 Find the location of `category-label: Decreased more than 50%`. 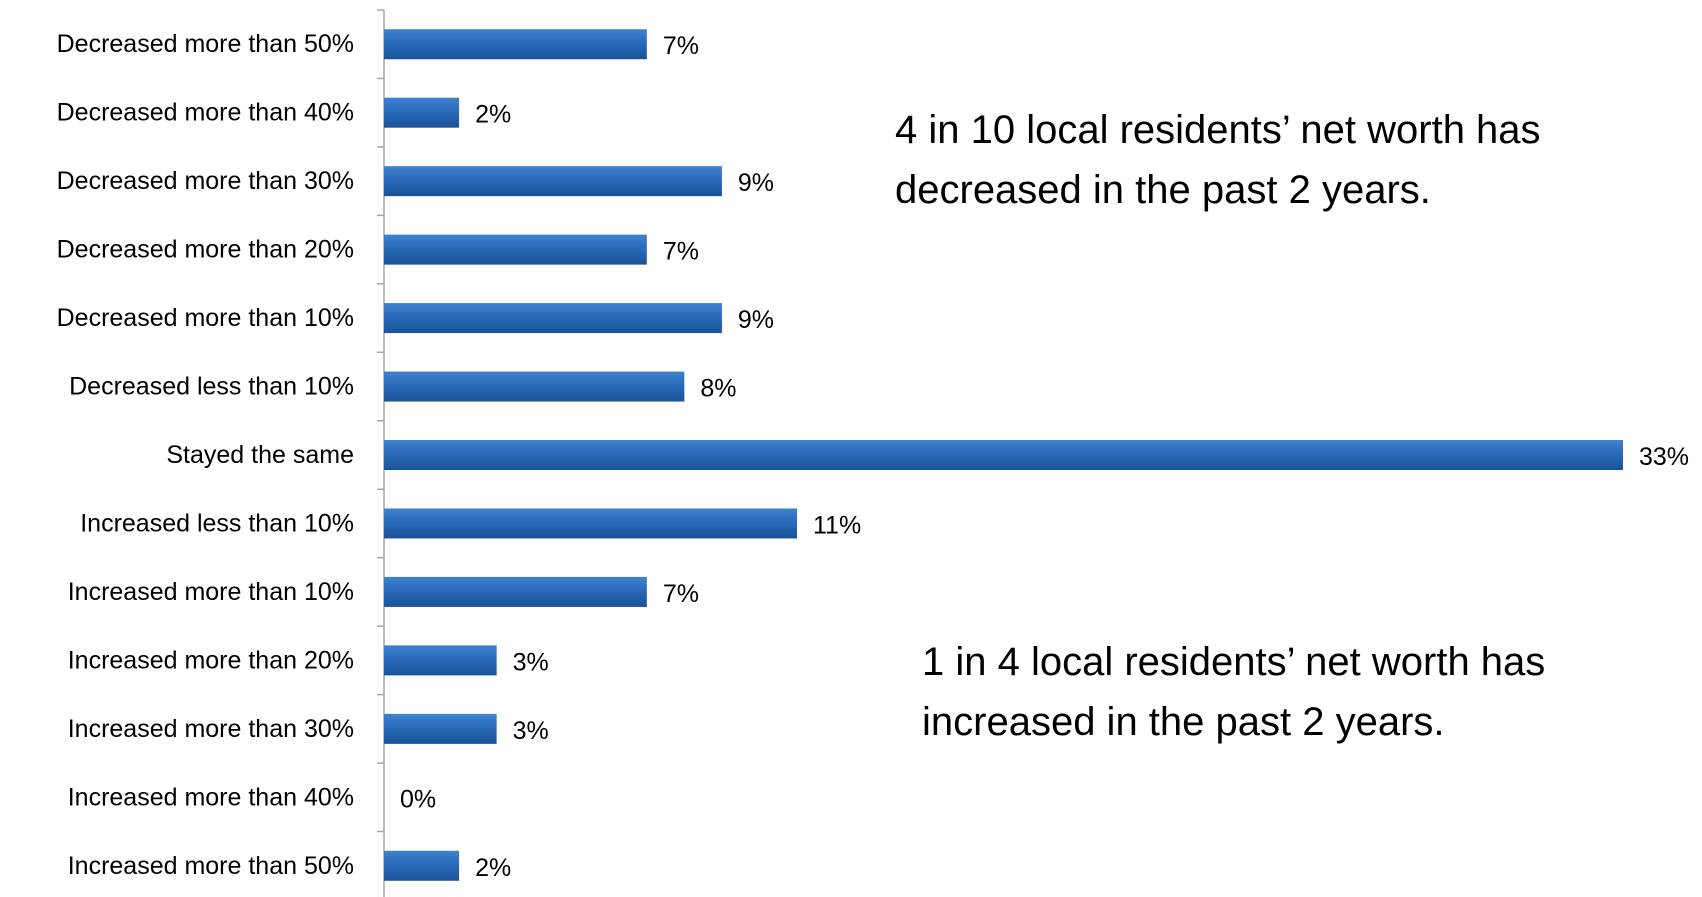

category-label: Decreased more than 50% is located at coordinates (205, 44).